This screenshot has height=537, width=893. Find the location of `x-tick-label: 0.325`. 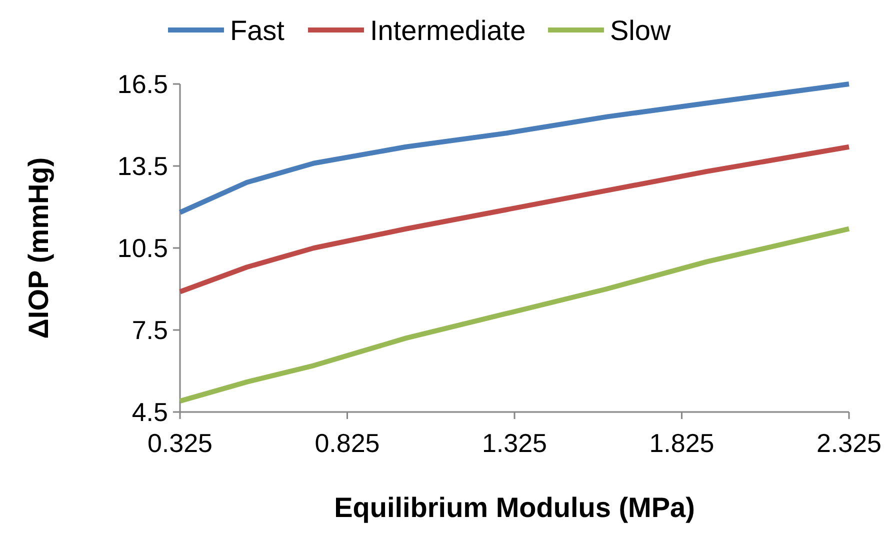

x-tick-label: 0.325 is located at coordinates (180, 443).